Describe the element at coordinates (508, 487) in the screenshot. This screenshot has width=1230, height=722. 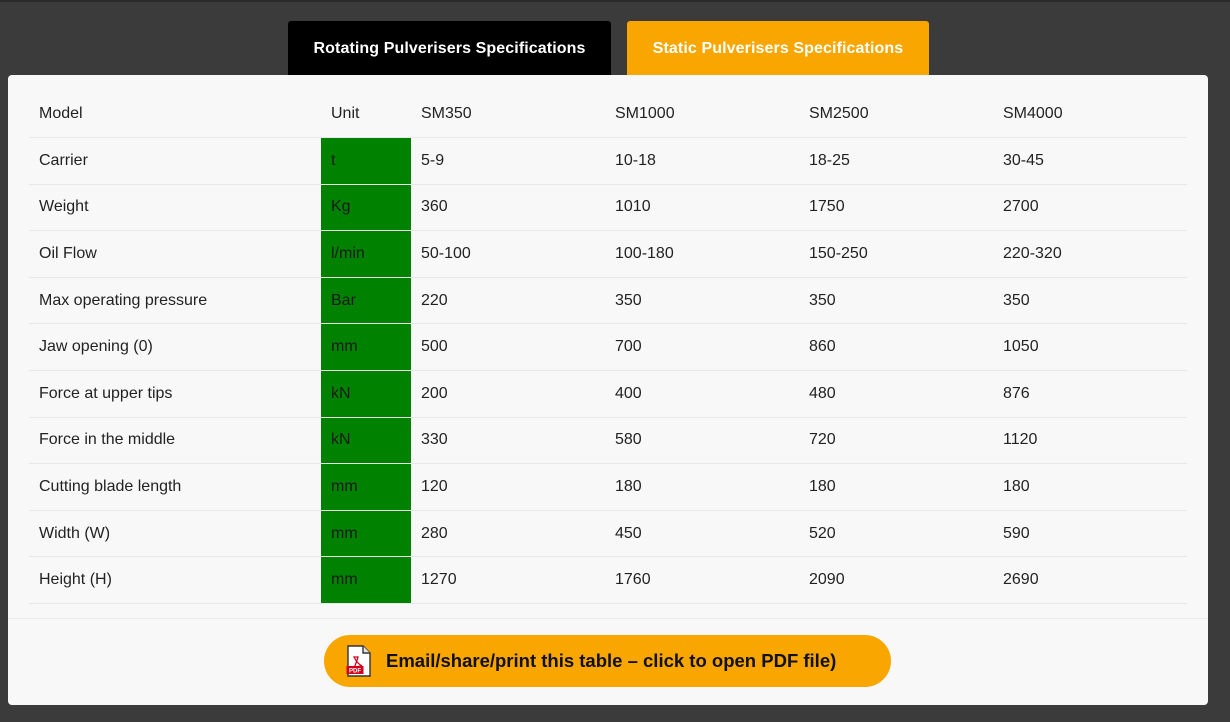
I see `value-cell: 120` at that location.